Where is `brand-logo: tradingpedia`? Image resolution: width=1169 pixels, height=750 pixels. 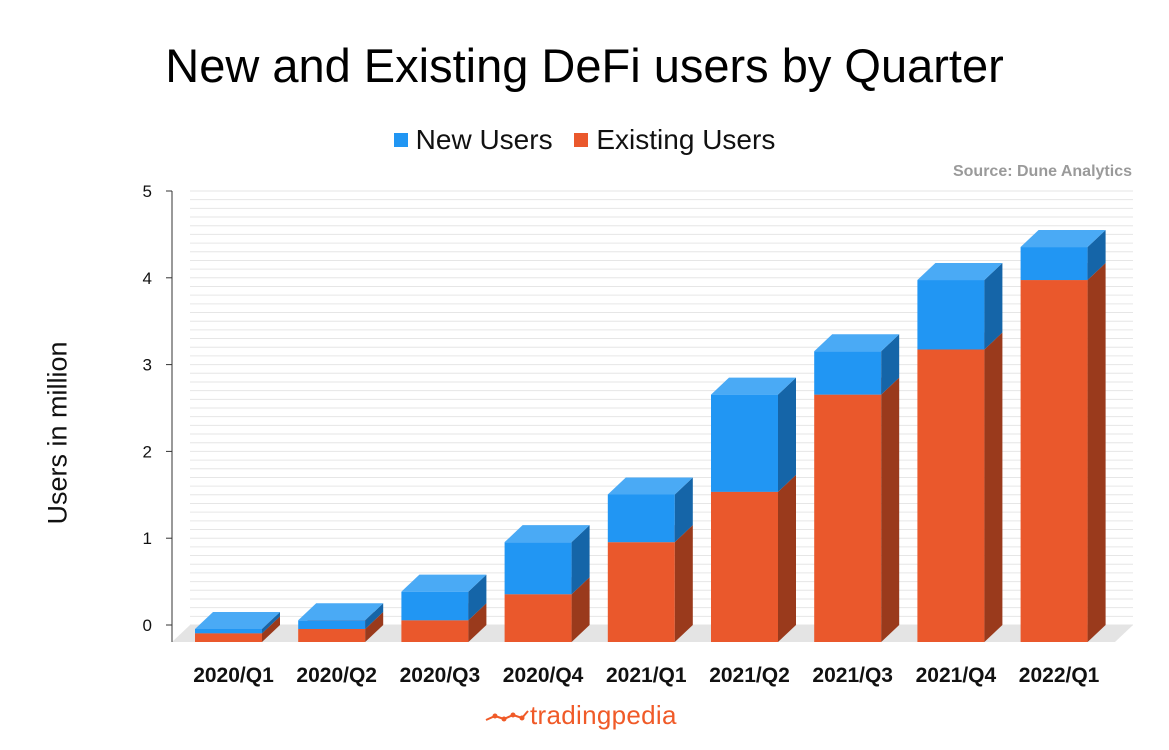
brand-logo: tradingpedia is located at coordinates (580, 715).